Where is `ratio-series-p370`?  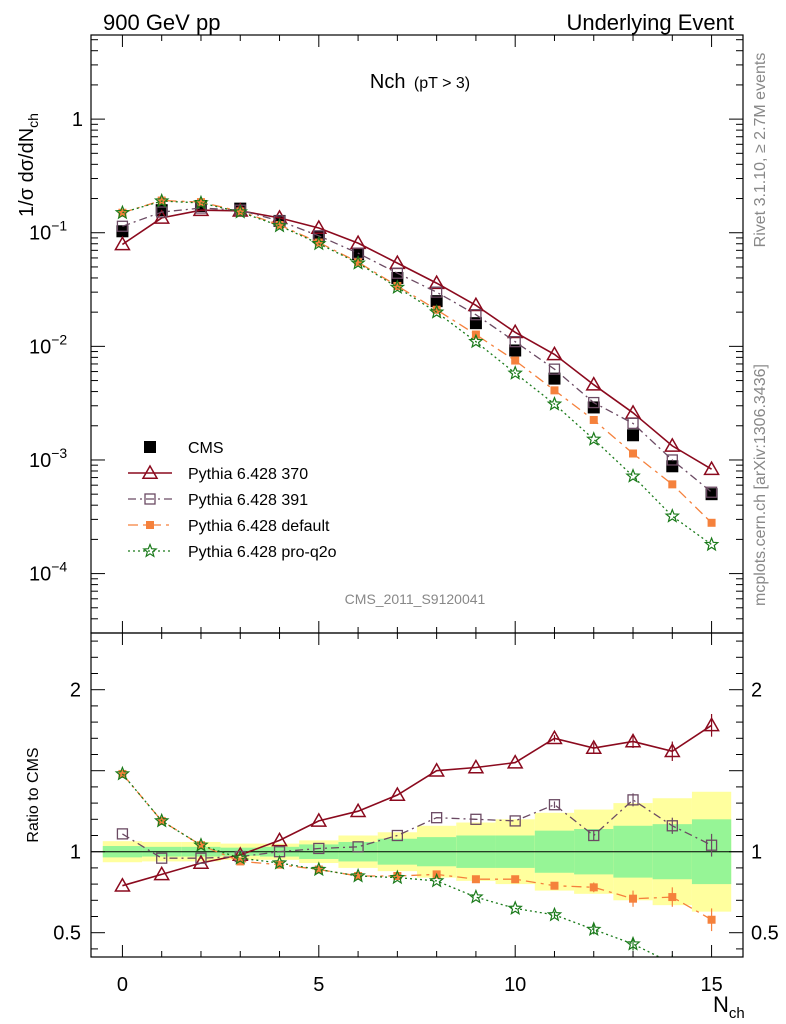 ratio-series-p370 is located at coordinates (417, 803).